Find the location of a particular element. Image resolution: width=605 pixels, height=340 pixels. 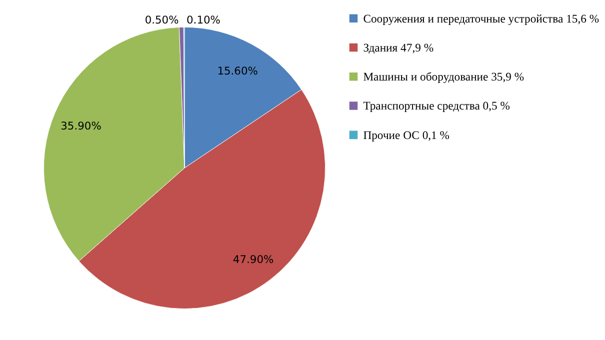

data-label: 0.50% is located at coordinates (161, 19).